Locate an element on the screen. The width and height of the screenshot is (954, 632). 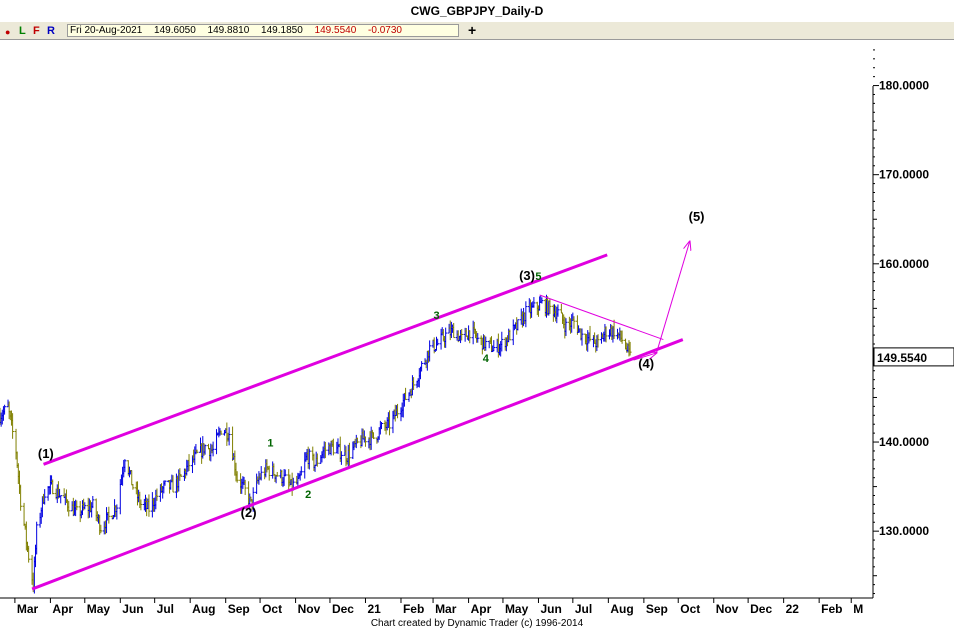
toolbar-button-f: F is located at coordinates (36, 31).